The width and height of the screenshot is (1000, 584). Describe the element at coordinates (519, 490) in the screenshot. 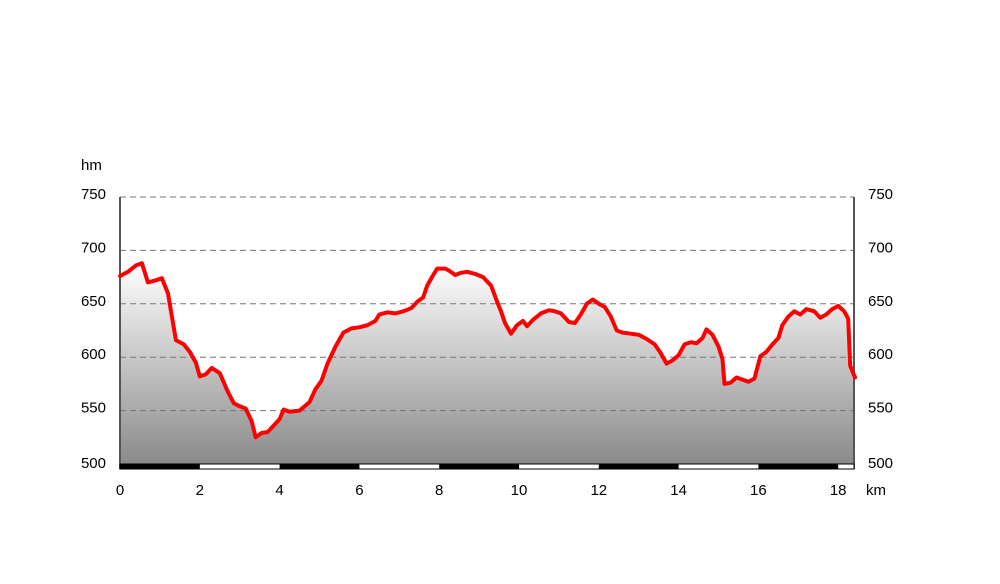

I see `x-tick-label-10: 10` at that location.